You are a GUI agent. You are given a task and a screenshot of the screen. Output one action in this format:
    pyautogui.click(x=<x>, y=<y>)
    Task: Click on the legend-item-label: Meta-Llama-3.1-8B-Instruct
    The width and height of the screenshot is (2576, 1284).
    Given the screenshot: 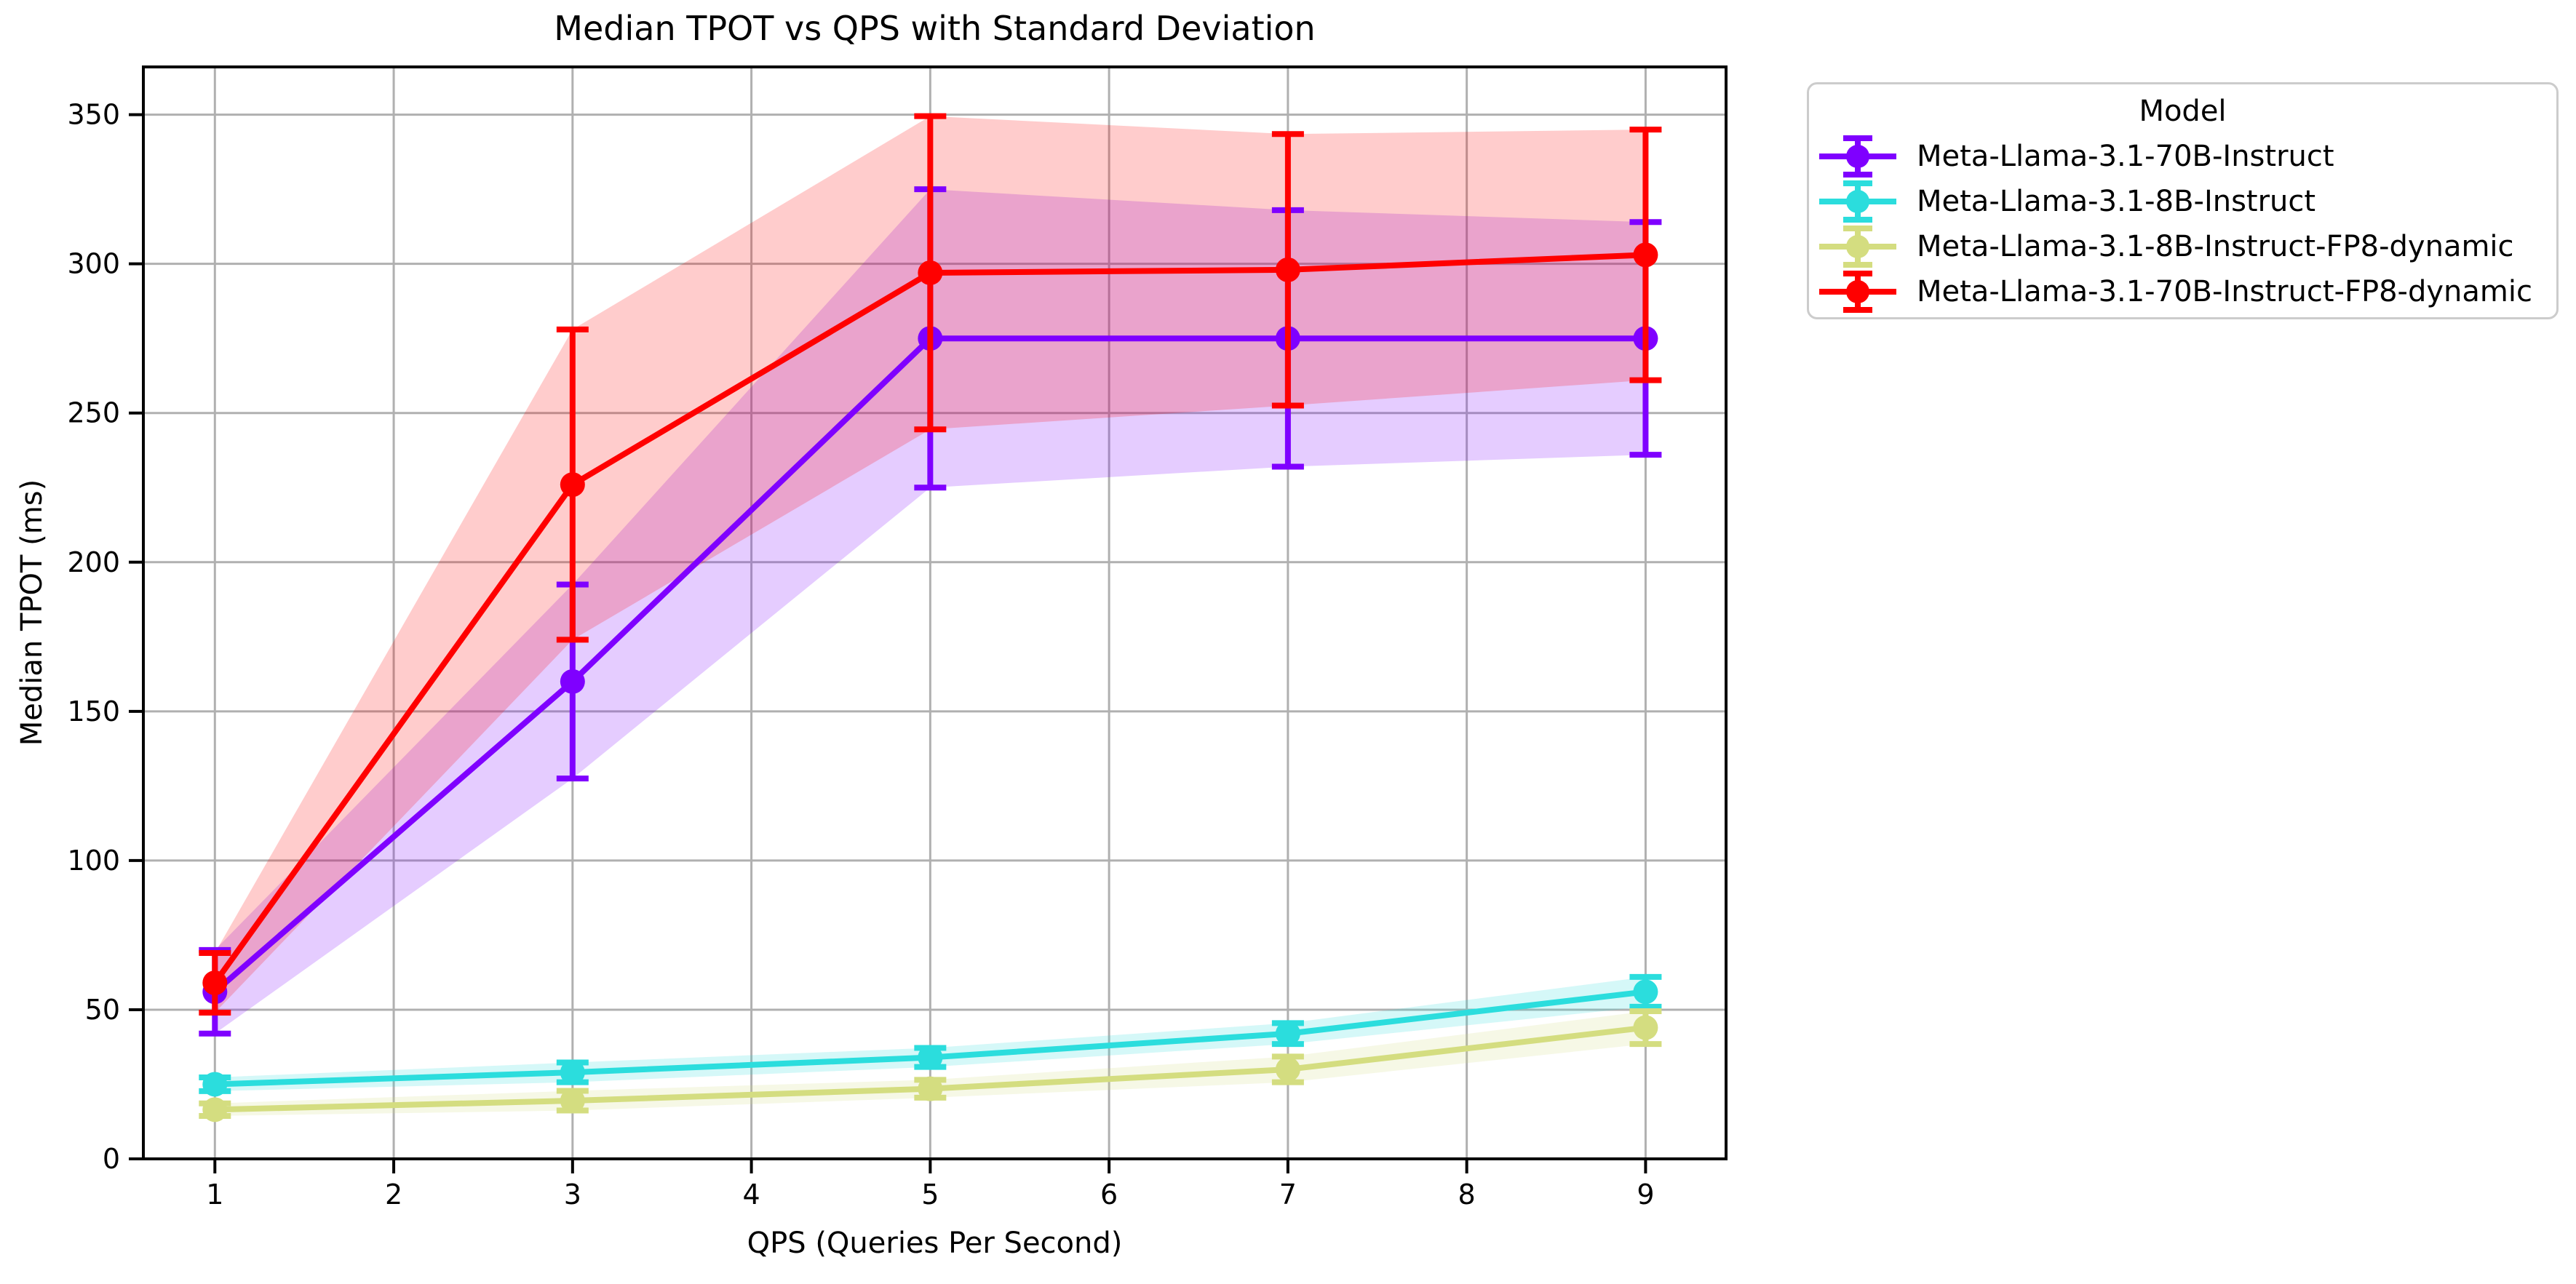 What is the action you would take?
    pyautogui.click(x=2116, y=201)
    